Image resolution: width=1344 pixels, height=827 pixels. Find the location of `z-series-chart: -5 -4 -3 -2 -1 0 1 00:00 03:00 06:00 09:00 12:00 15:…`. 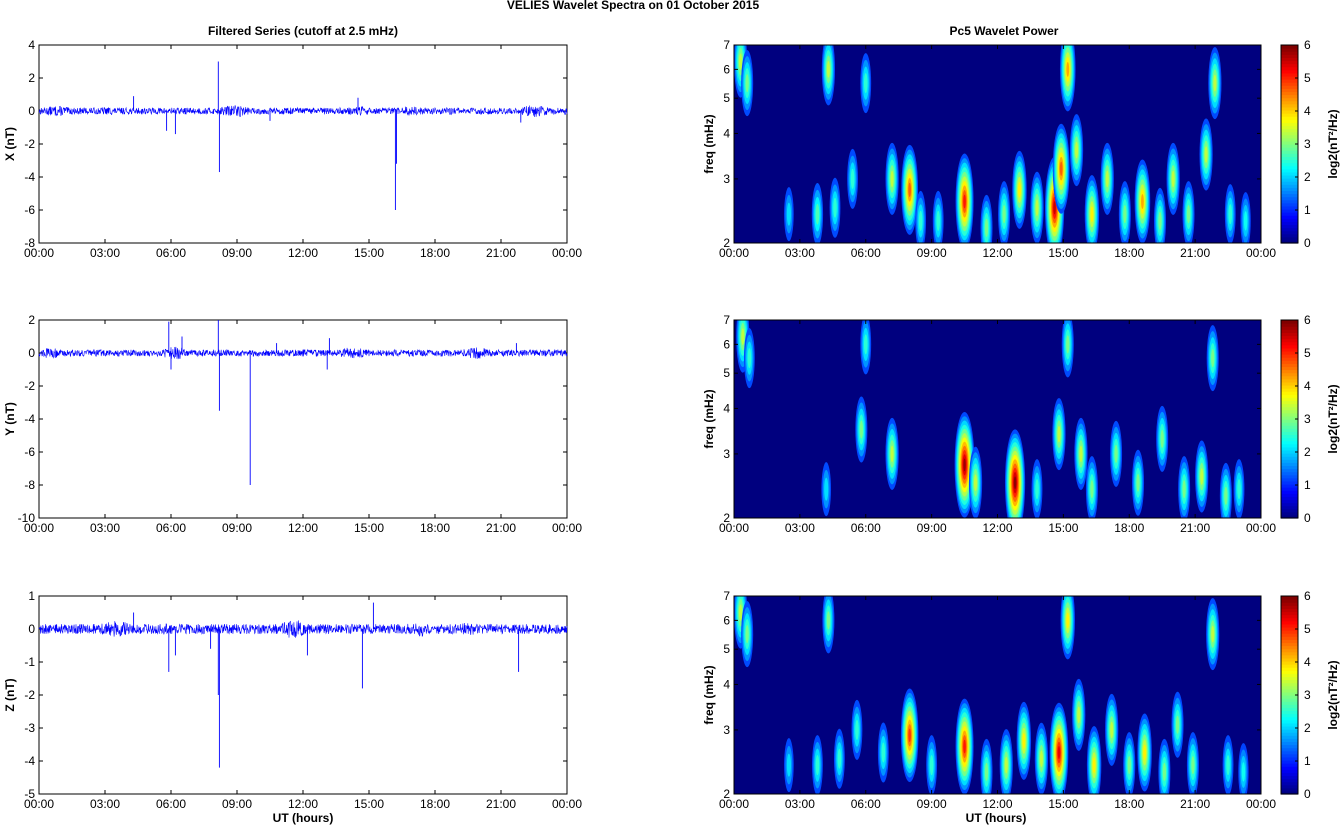

z-series-chart: -5 -4 -3 -2 -1 0 1 00:00 03:00 06:00 09:00 12:00 15:… is located at coordinates (292, 700).